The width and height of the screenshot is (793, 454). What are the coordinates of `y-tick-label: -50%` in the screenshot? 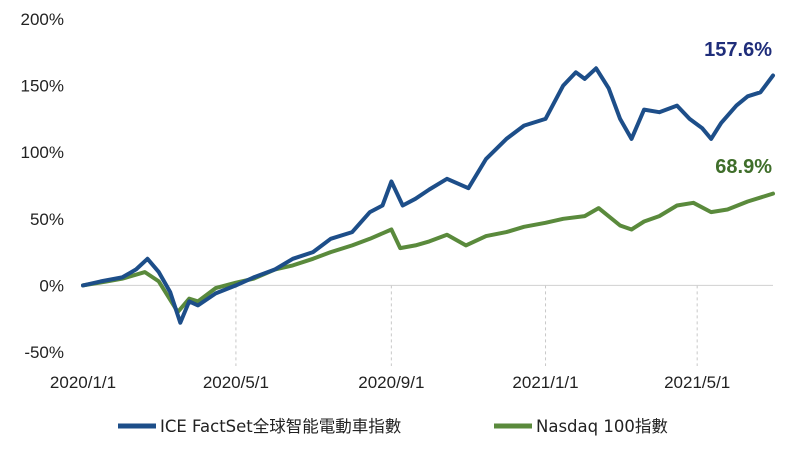 It's located at (44, 352).